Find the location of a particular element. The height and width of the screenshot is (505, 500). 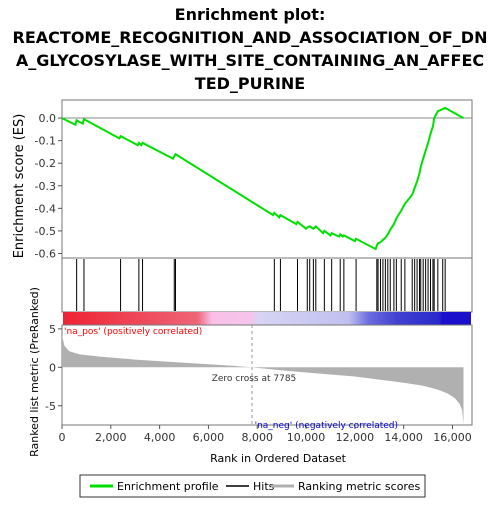

x-tick-label: 12,000 is located at coordinates (355, 437).